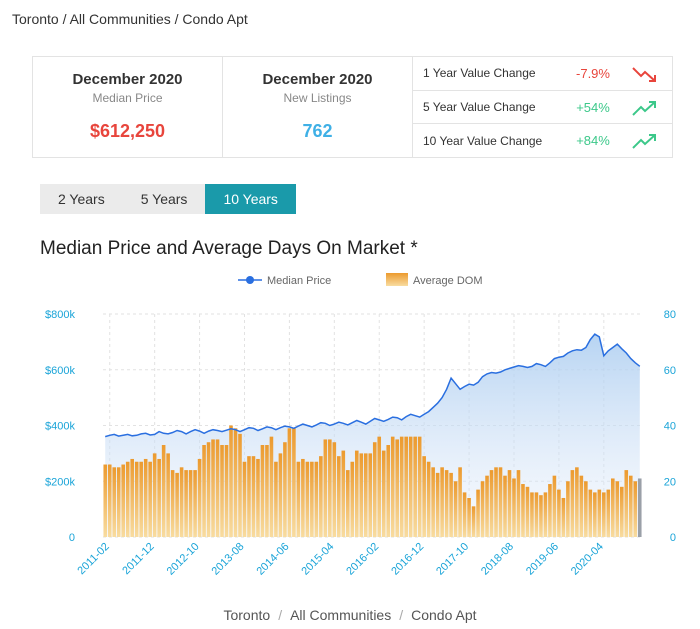 The width and height of the screenshot is (700, 629). I want to click on y-left-tick: 0, so click(72, 538).